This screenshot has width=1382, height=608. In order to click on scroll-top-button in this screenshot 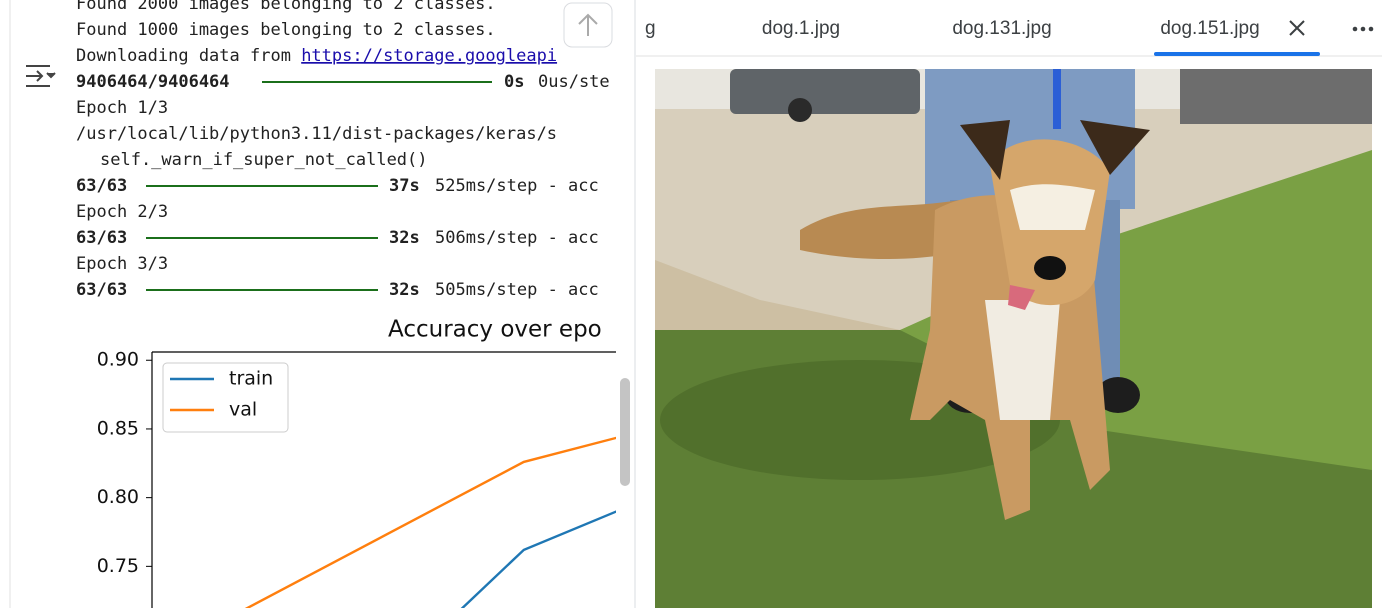, I will do `click(588, 25)`.